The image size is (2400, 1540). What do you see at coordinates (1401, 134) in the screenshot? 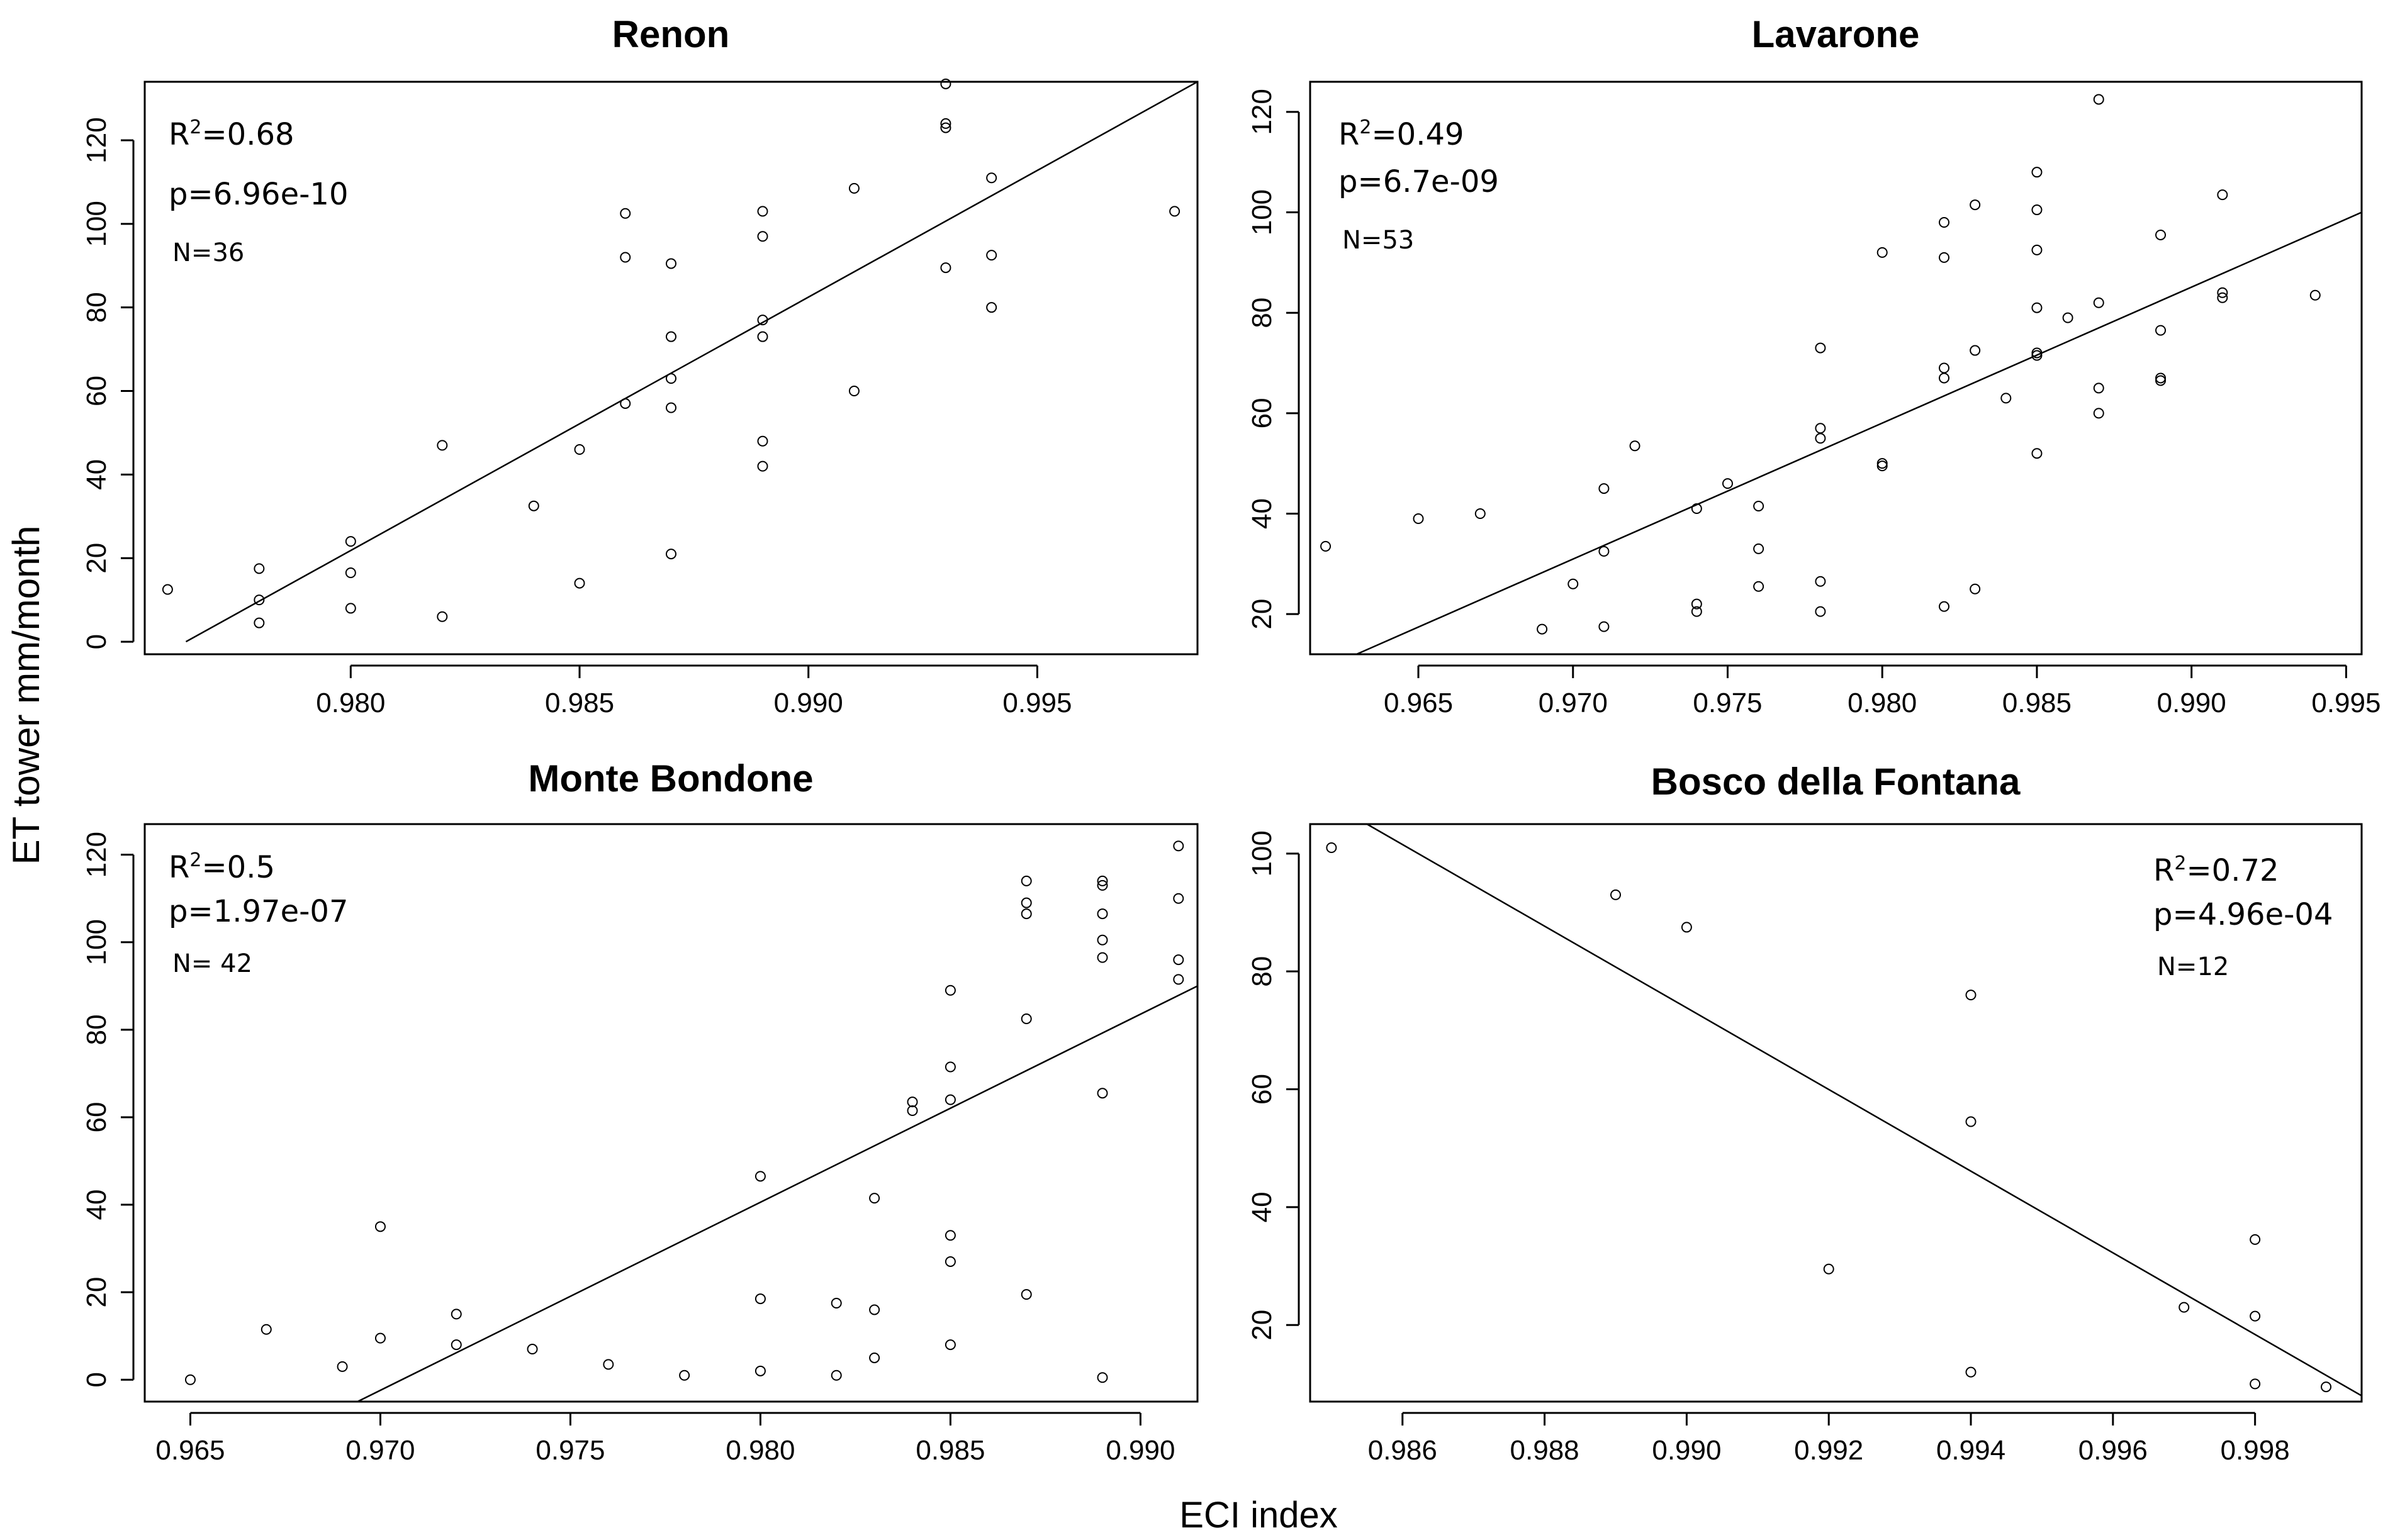
I see `chart-1-r2-text: R2=0.49` at bounding box center [1401, 134].